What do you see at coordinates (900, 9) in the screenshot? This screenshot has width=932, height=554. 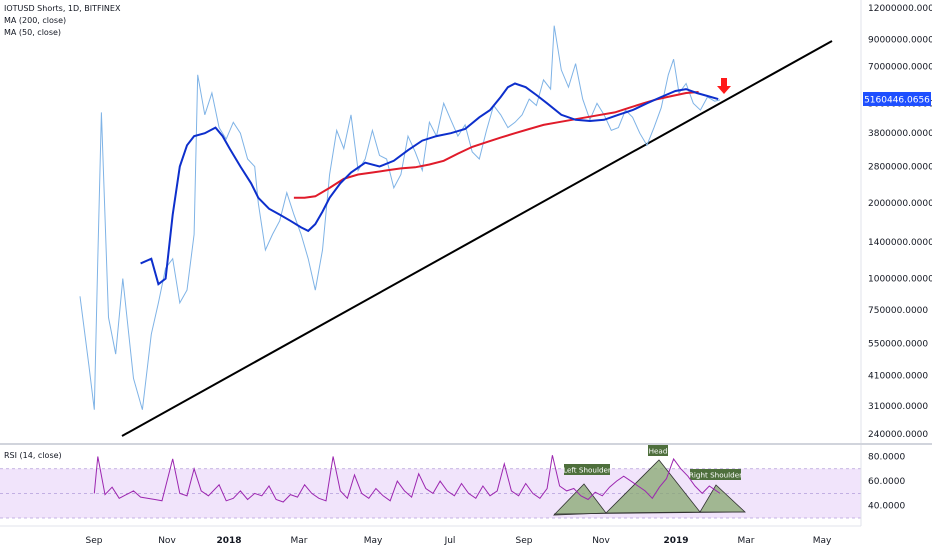 I see `price-tick-label: 12000000.0000` at bounding box center [900, 9].